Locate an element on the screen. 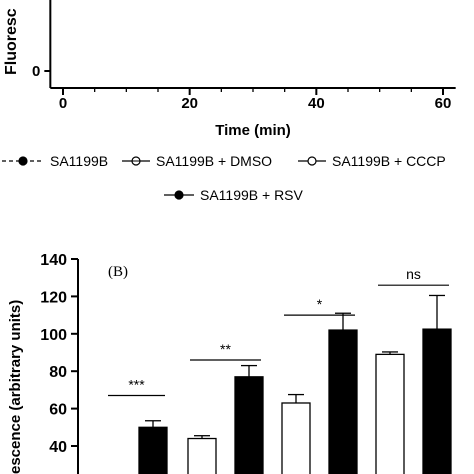  significance-label: * is located at coordinates (320, 304).